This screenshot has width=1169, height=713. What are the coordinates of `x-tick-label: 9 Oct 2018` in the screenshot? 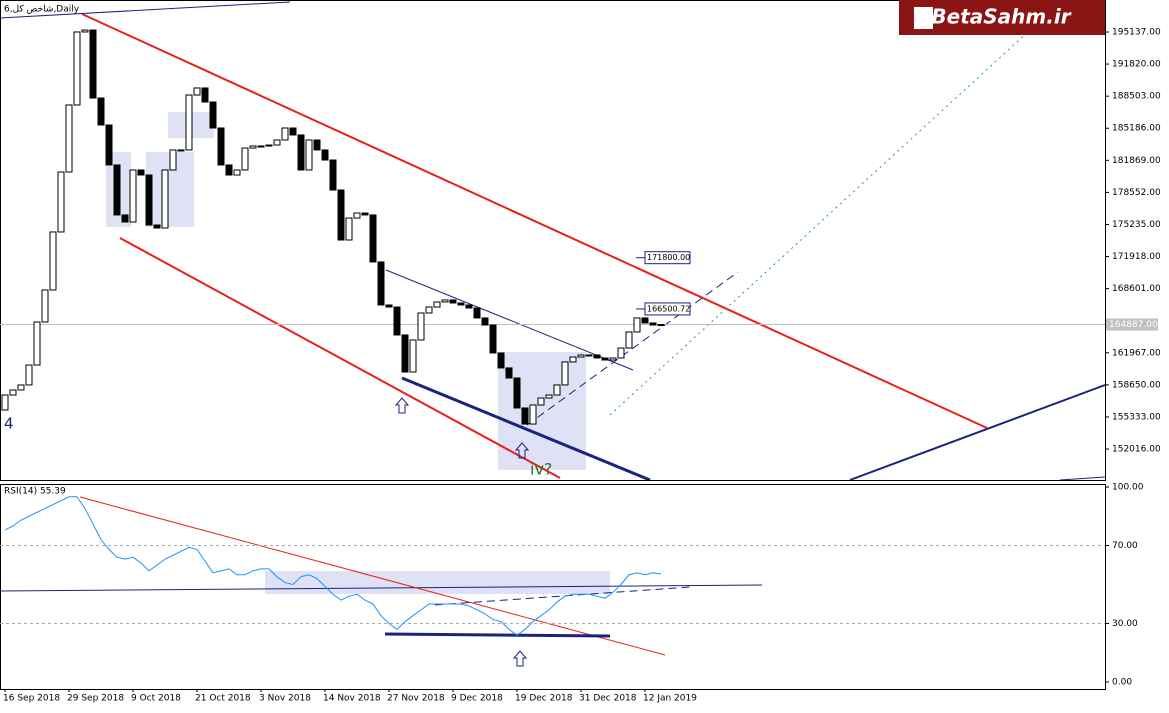 It's located at (156, 699).